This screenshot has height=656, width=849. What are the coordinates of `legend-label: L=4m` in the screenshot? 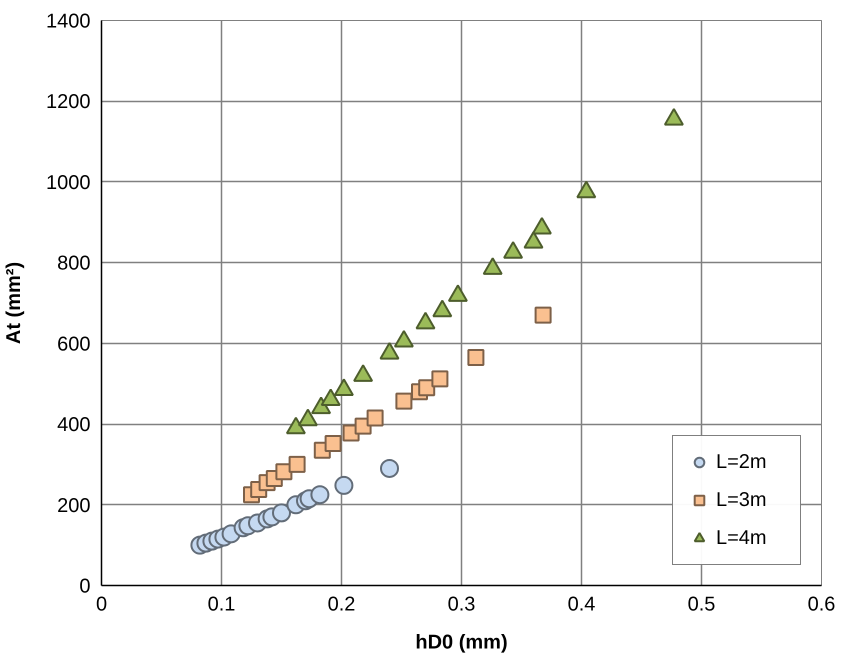 It's located at (742, 538).